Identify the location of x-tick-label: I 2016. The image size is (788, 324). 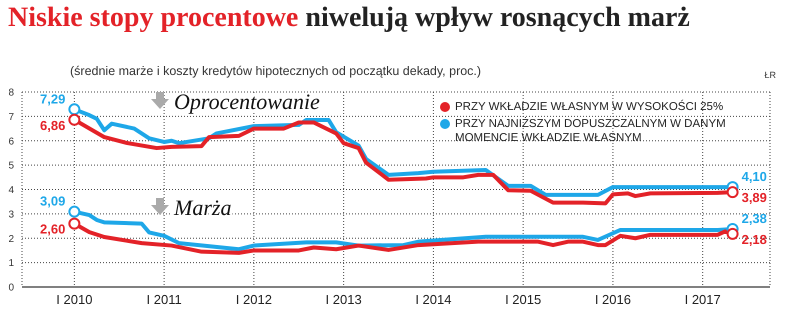
(612, 300).